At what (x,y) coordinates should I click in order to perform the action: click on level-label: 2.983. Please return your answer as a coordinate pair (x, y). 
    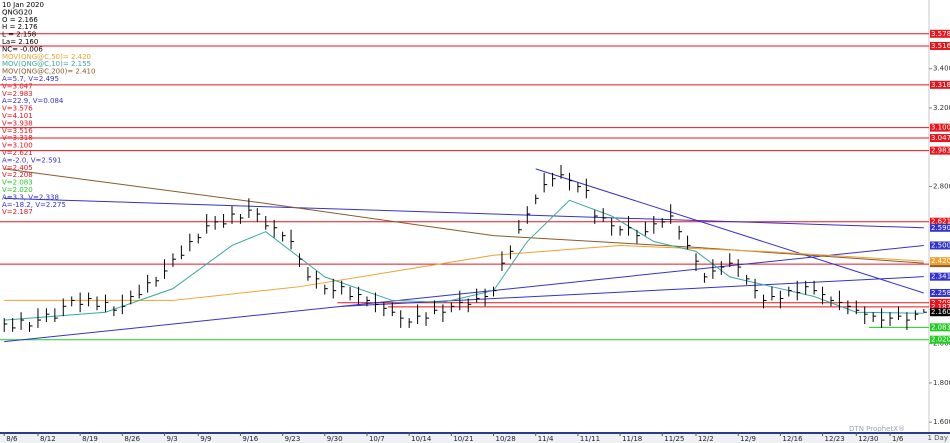
    Looking at the image, I should click on (940, 151).